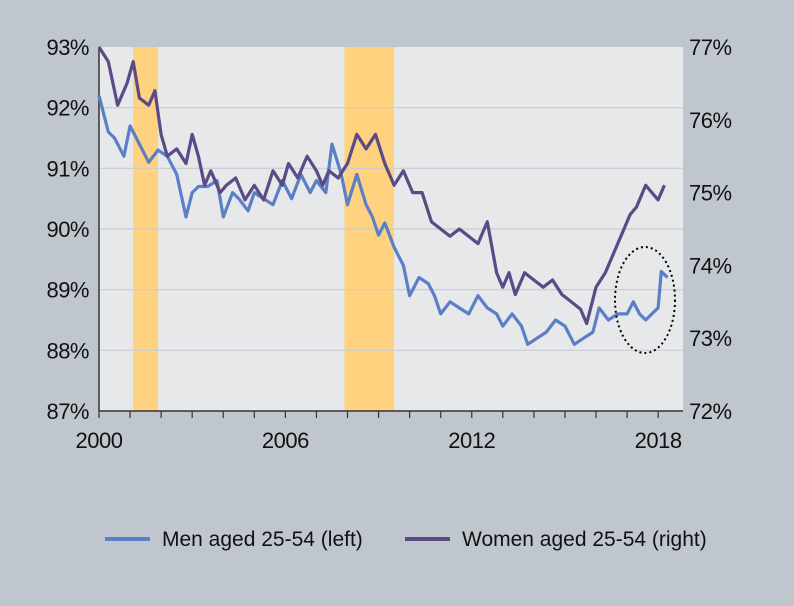  What do you see at coordinates (262, 539) in the screenshot?
I see `legend-label-men: Men aged 25-54 (left)` at bounding box center [262, 539].